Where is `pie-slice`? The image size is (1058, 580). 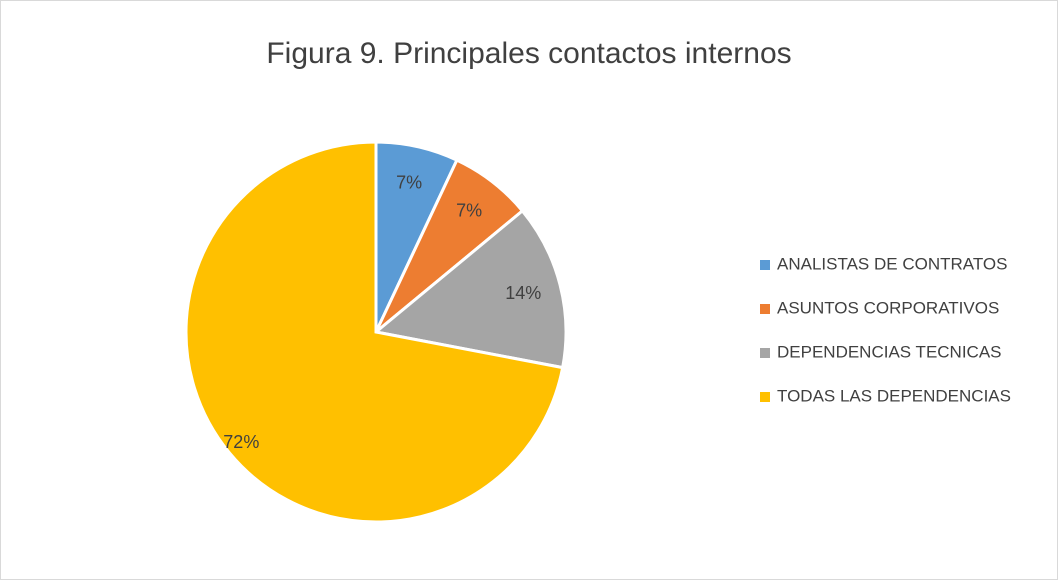 pie-slice is located at coordinates (470, 289).